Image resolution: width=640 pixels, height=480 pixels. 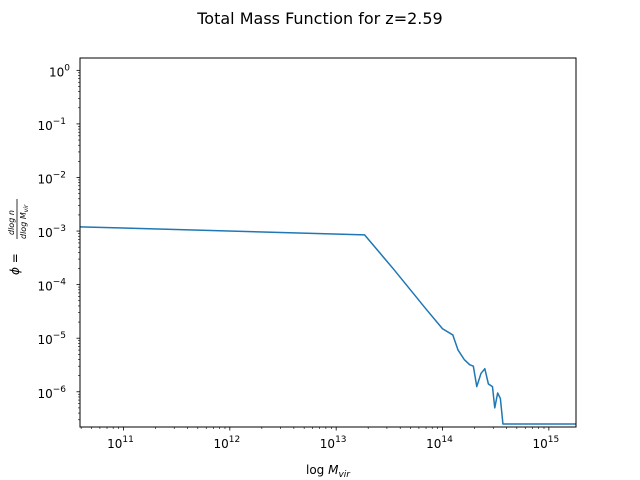 I want to click on chart-title: Total Mass Function for z=2.59, so click(x=319, y=18).